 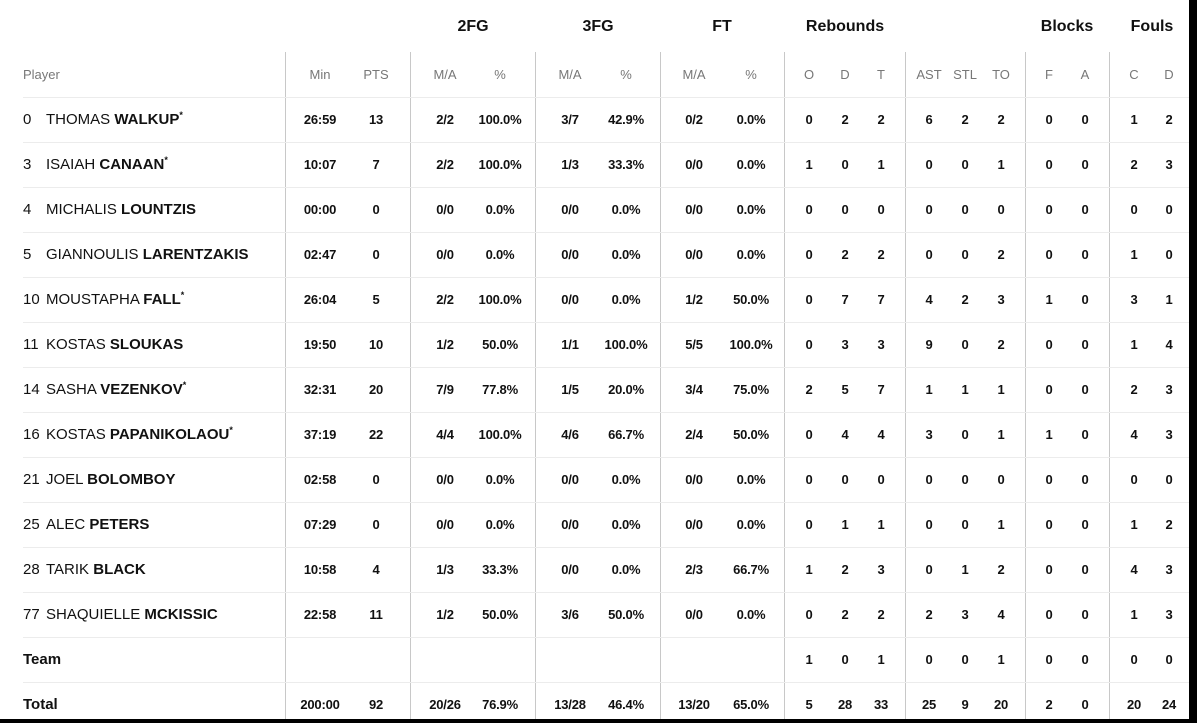 What do you see at coordinates (103, 119) in the screenshot?
I see `player-name: 0 THOMAS WALKUP*` at bounding box center [103, 119].